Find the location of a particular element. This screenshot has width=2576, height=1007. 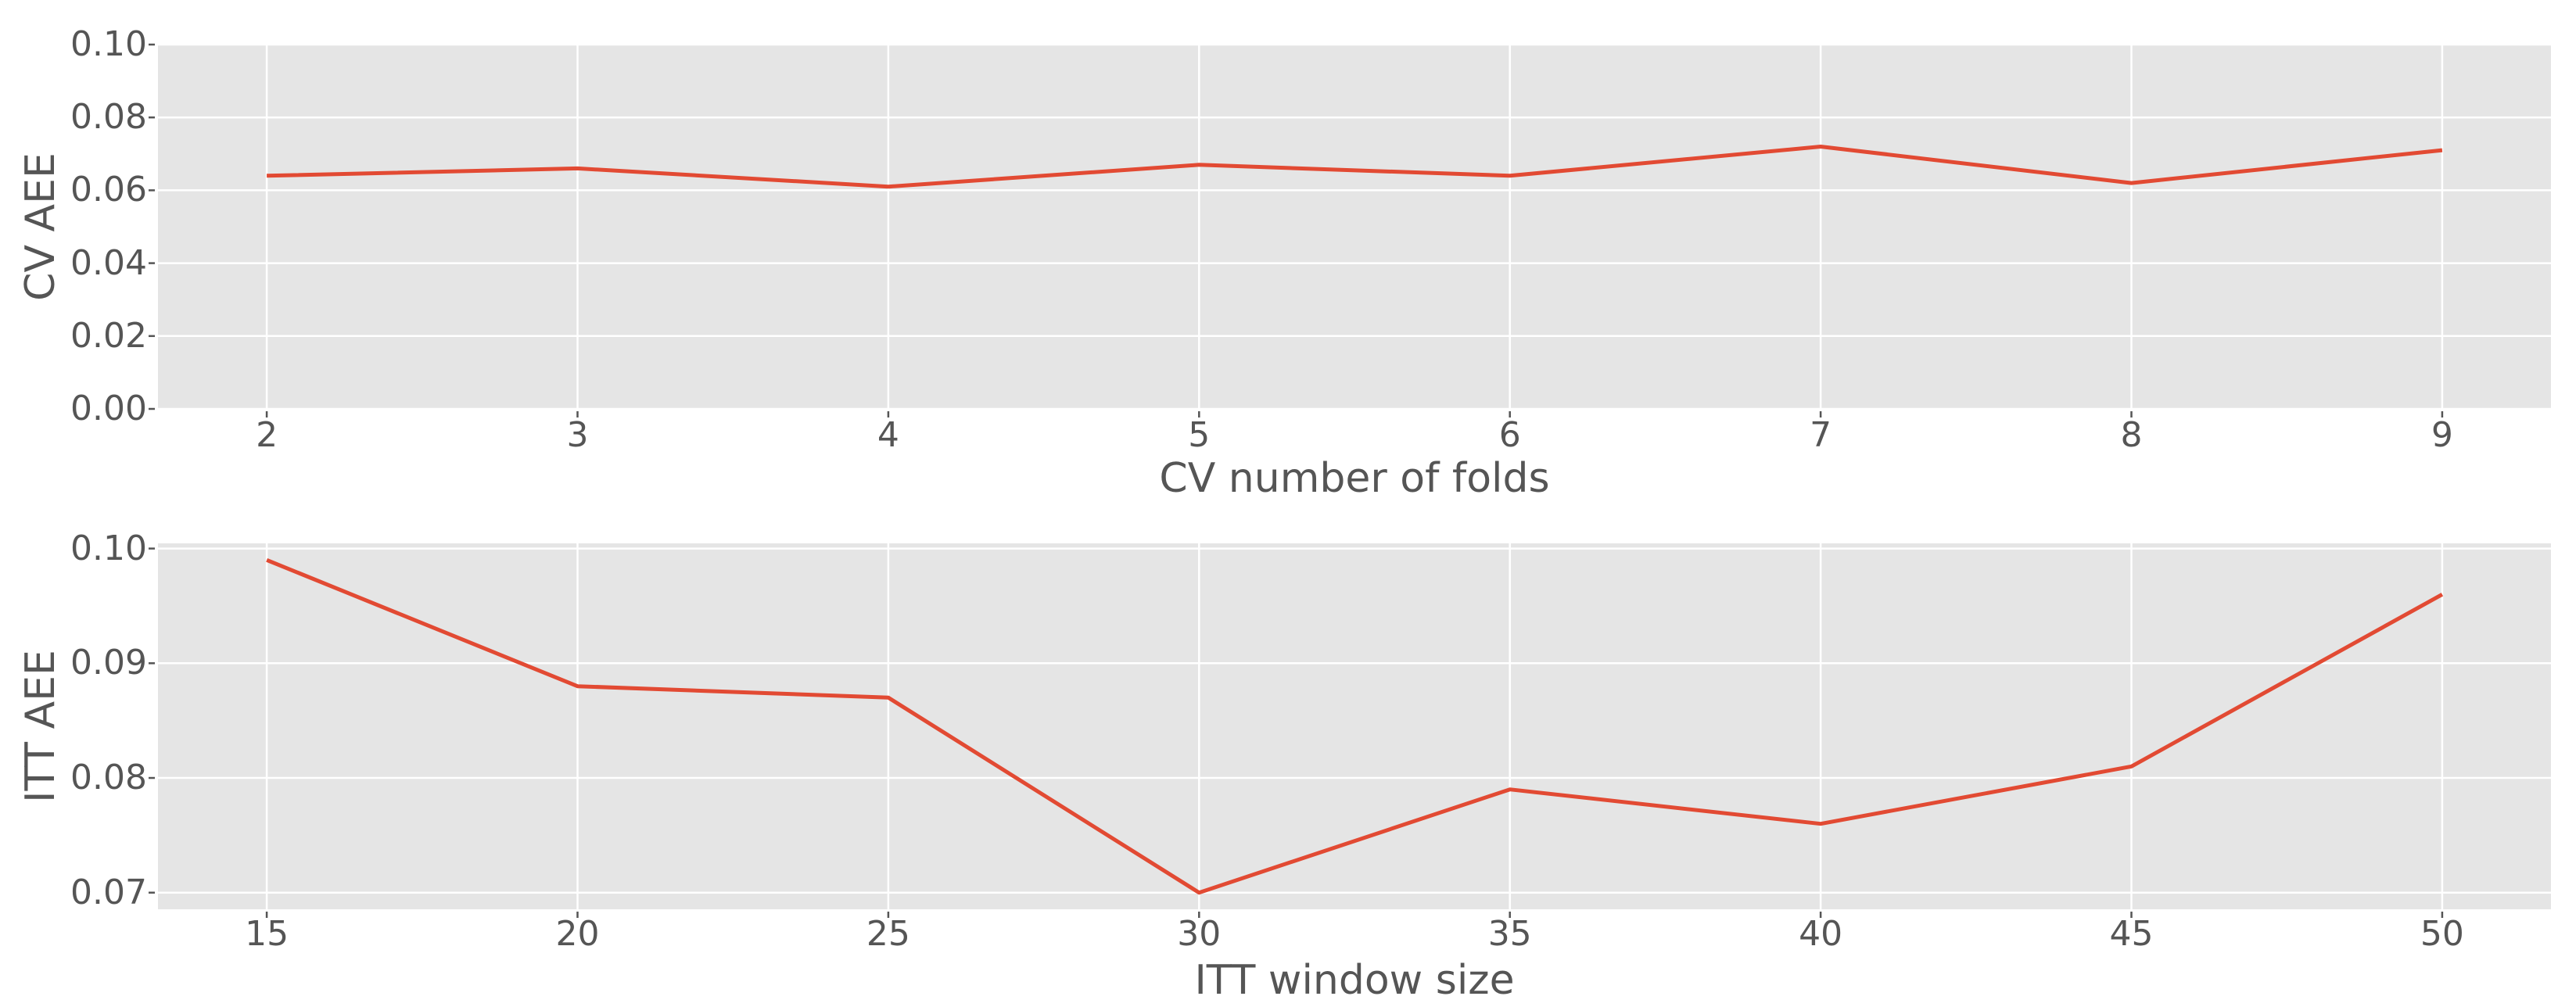

x-tick-label: 4 is located at coordinates (888, 435).